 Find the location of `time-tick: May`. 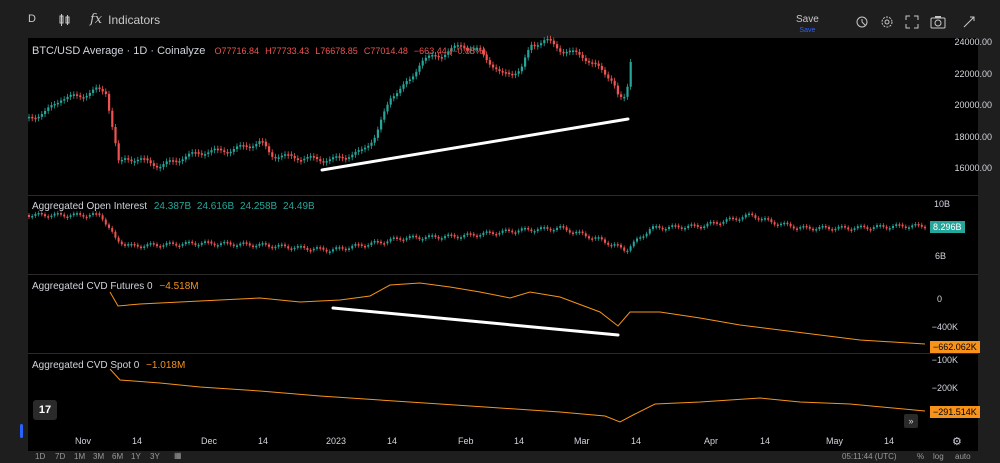

time-tick: May is located at coordinates (835, 441).